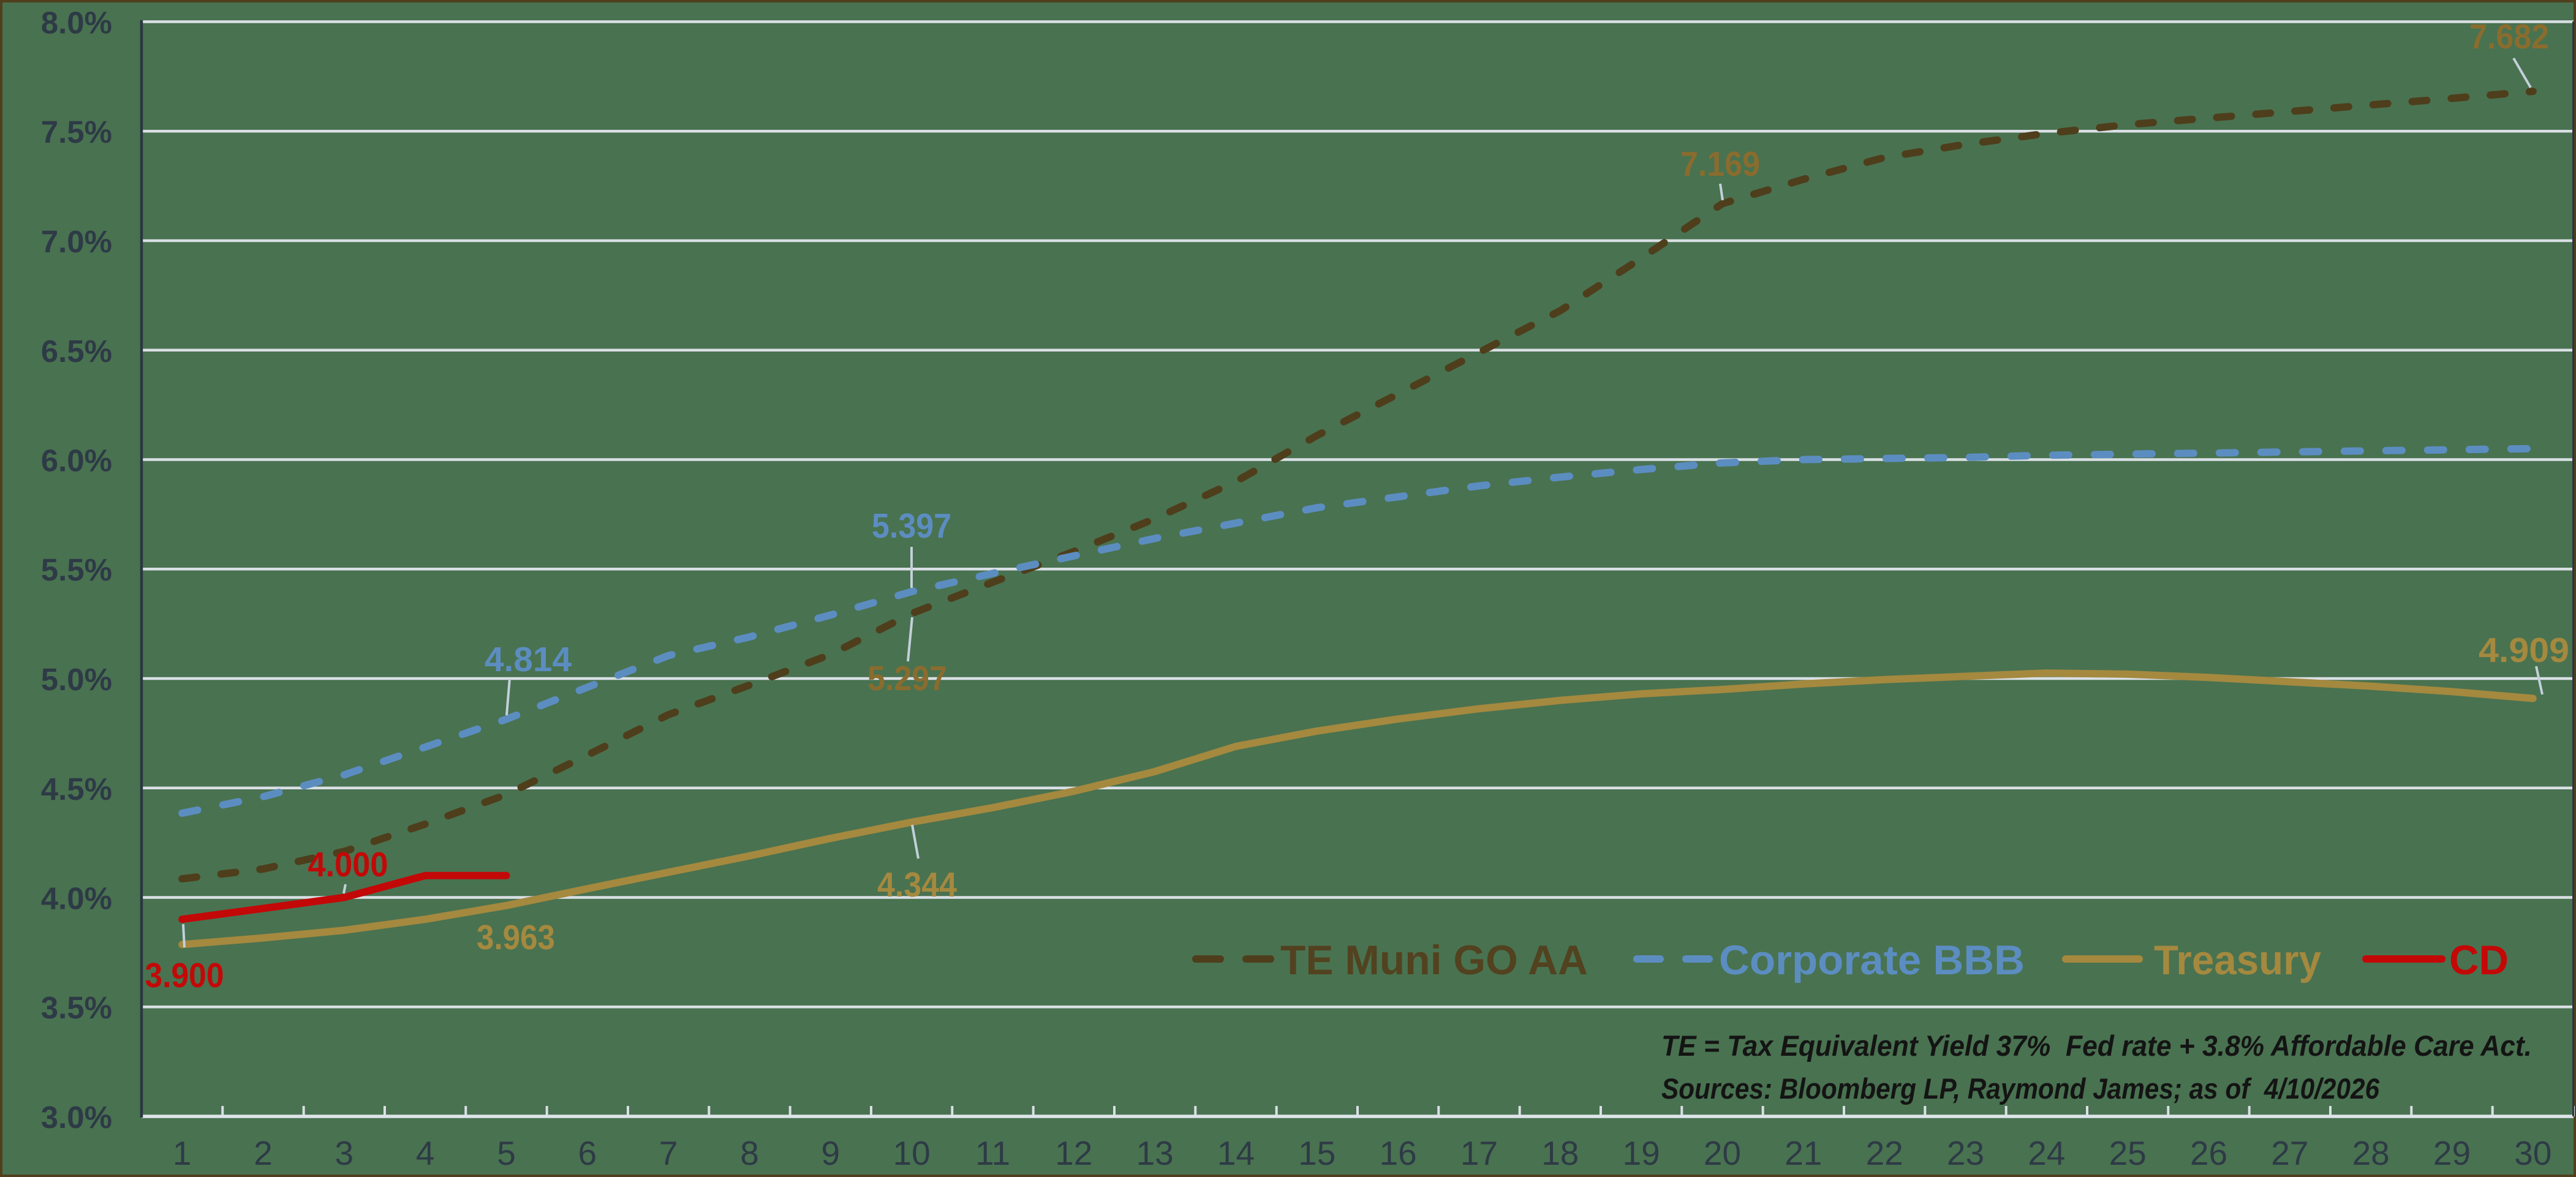 Image resolution: width=2576 pixels, height=1177 pixels. Describe the element at coordinates (1965, 1153) in the screenshot. I see `svg-text: 23` at that location.